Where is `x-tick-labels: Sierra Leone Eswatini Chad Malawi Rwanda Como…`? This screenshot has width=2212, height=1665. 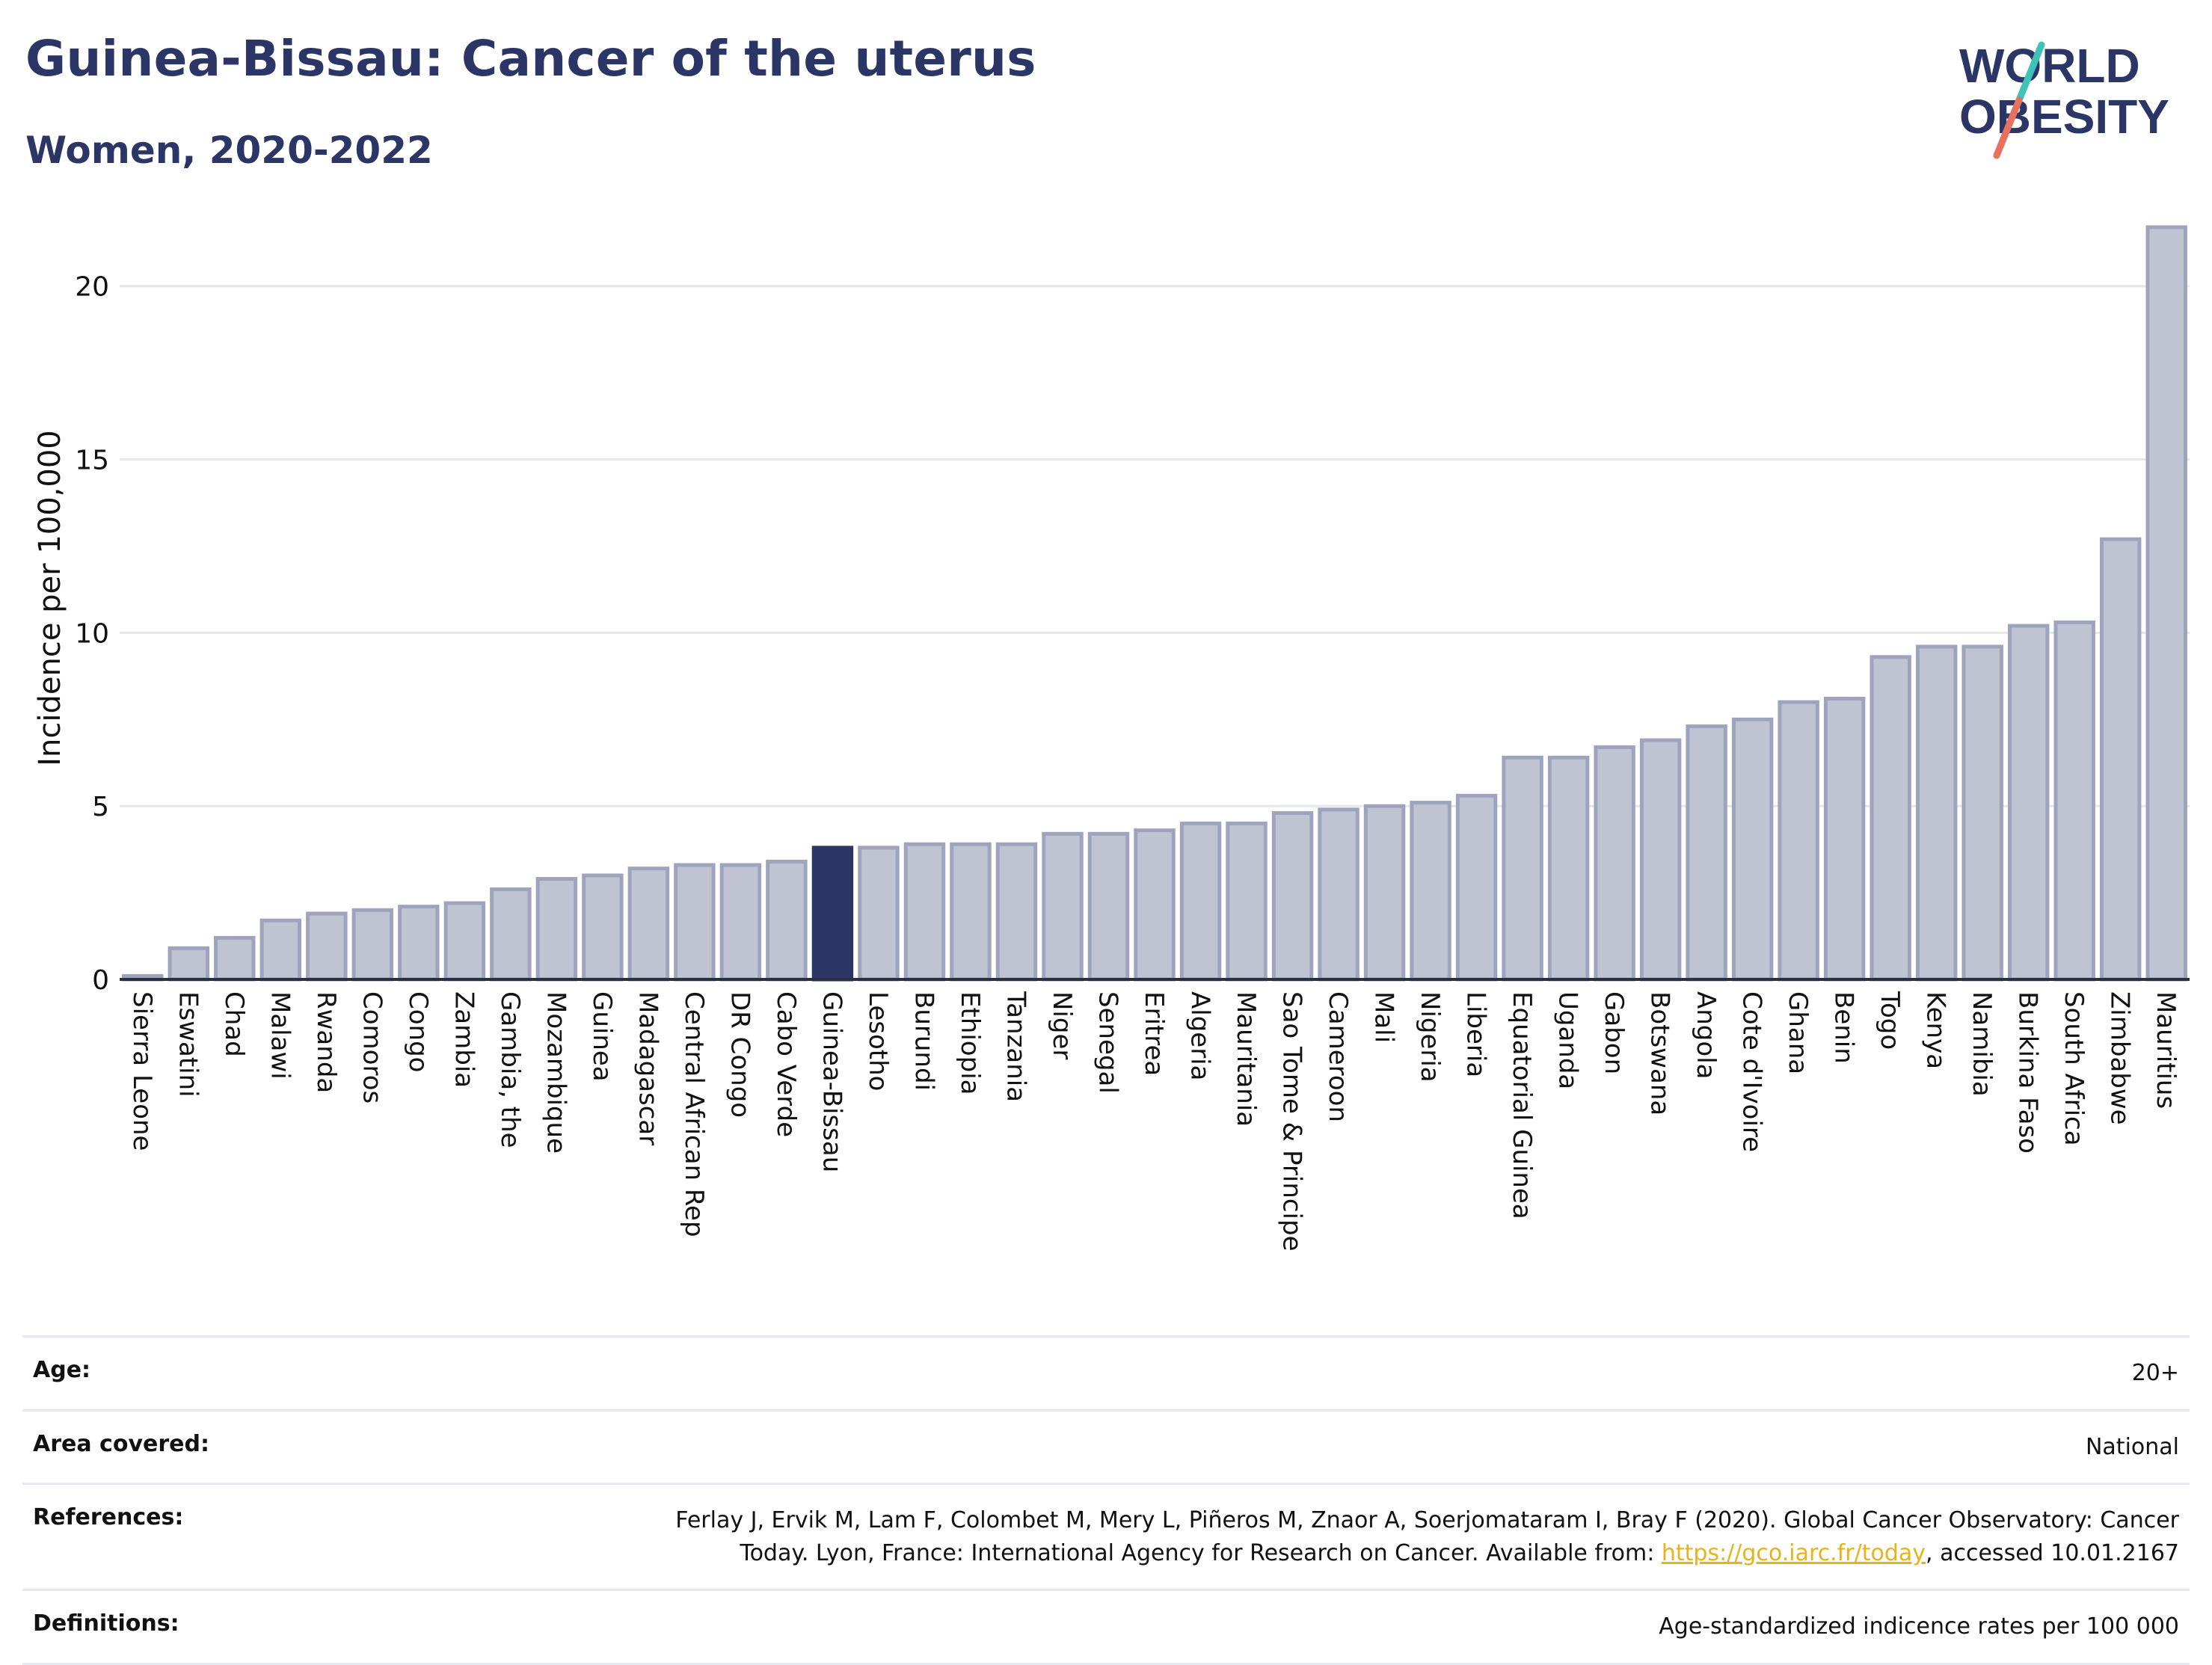 x-tick-labels: Sierra Leone Eswatini Chad Malawi Rwanda Como… is located at coordinates (1154, 1121).